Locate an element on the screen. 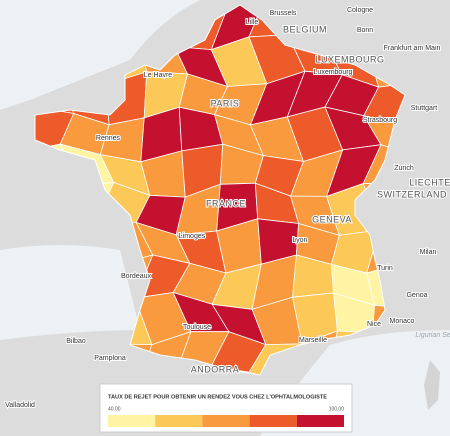 This screenshot has width=450, height=436. city-label: Pamplona is located at coordinates (110, 358).